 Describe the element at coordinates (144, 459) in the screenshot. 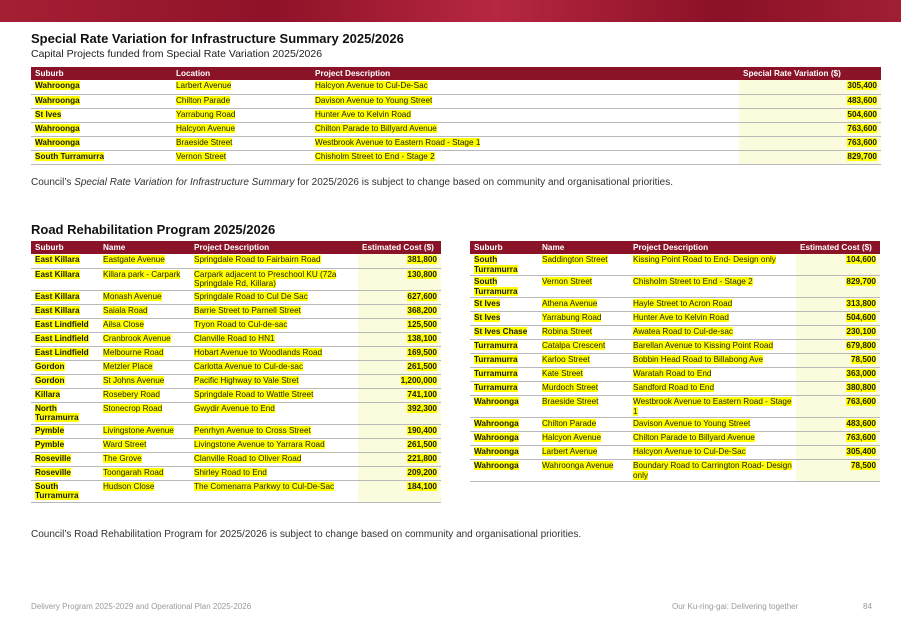

I see `cell-name: The Grove` at that location.